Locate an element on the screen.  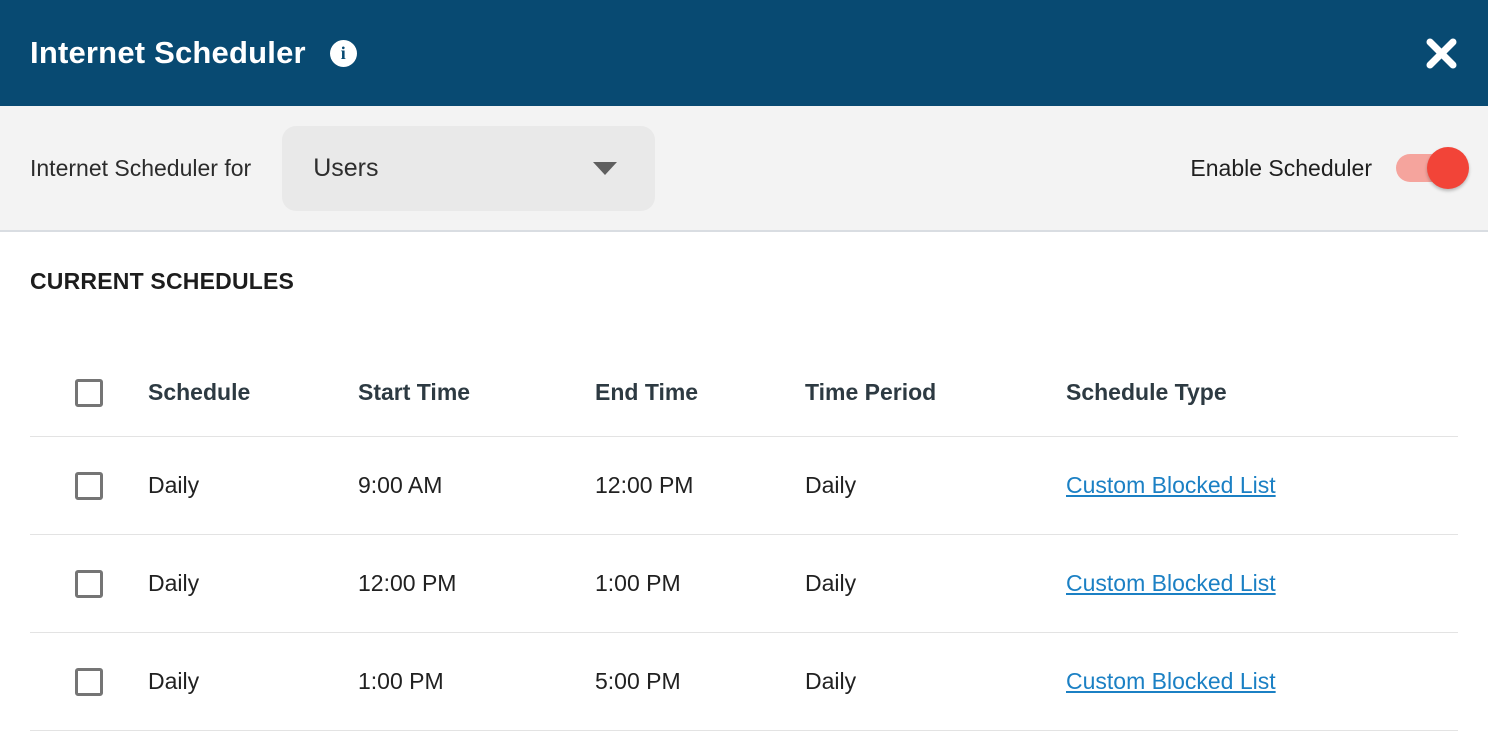
cell-start-time: 12:00 PM is located at coordinates (407, 583).